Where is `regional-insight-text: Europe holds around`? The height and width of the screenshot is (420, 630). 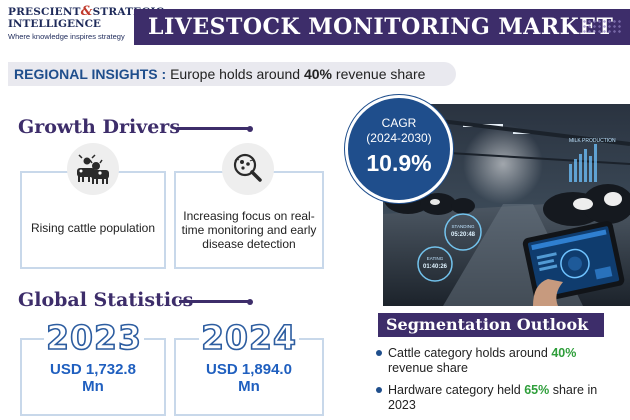 regional-insight-text: Europe holds around is located at coordinates (235, 74).